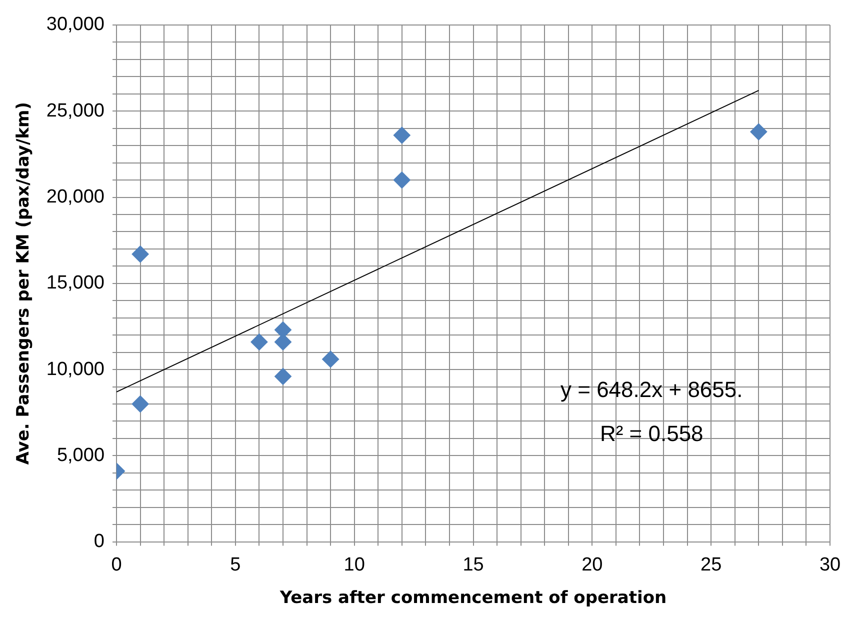  What do you see at coordinates (116, 565) in the screenshot?
I see `x-tick-label: 0` at bounding box center [116, 565].